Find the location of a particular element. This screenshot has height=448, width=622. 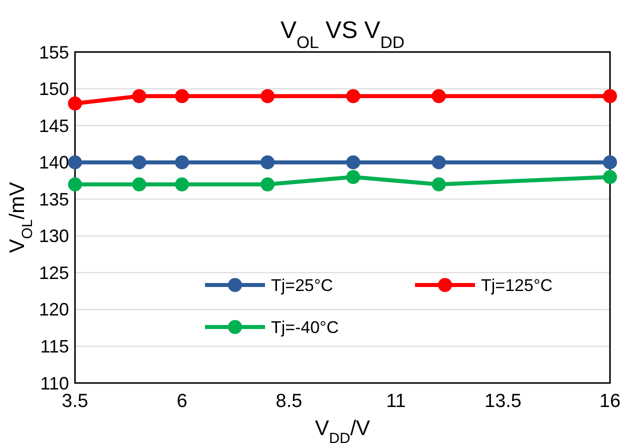

legend-label: Tj=125°C is located at coordinates (517, 285).